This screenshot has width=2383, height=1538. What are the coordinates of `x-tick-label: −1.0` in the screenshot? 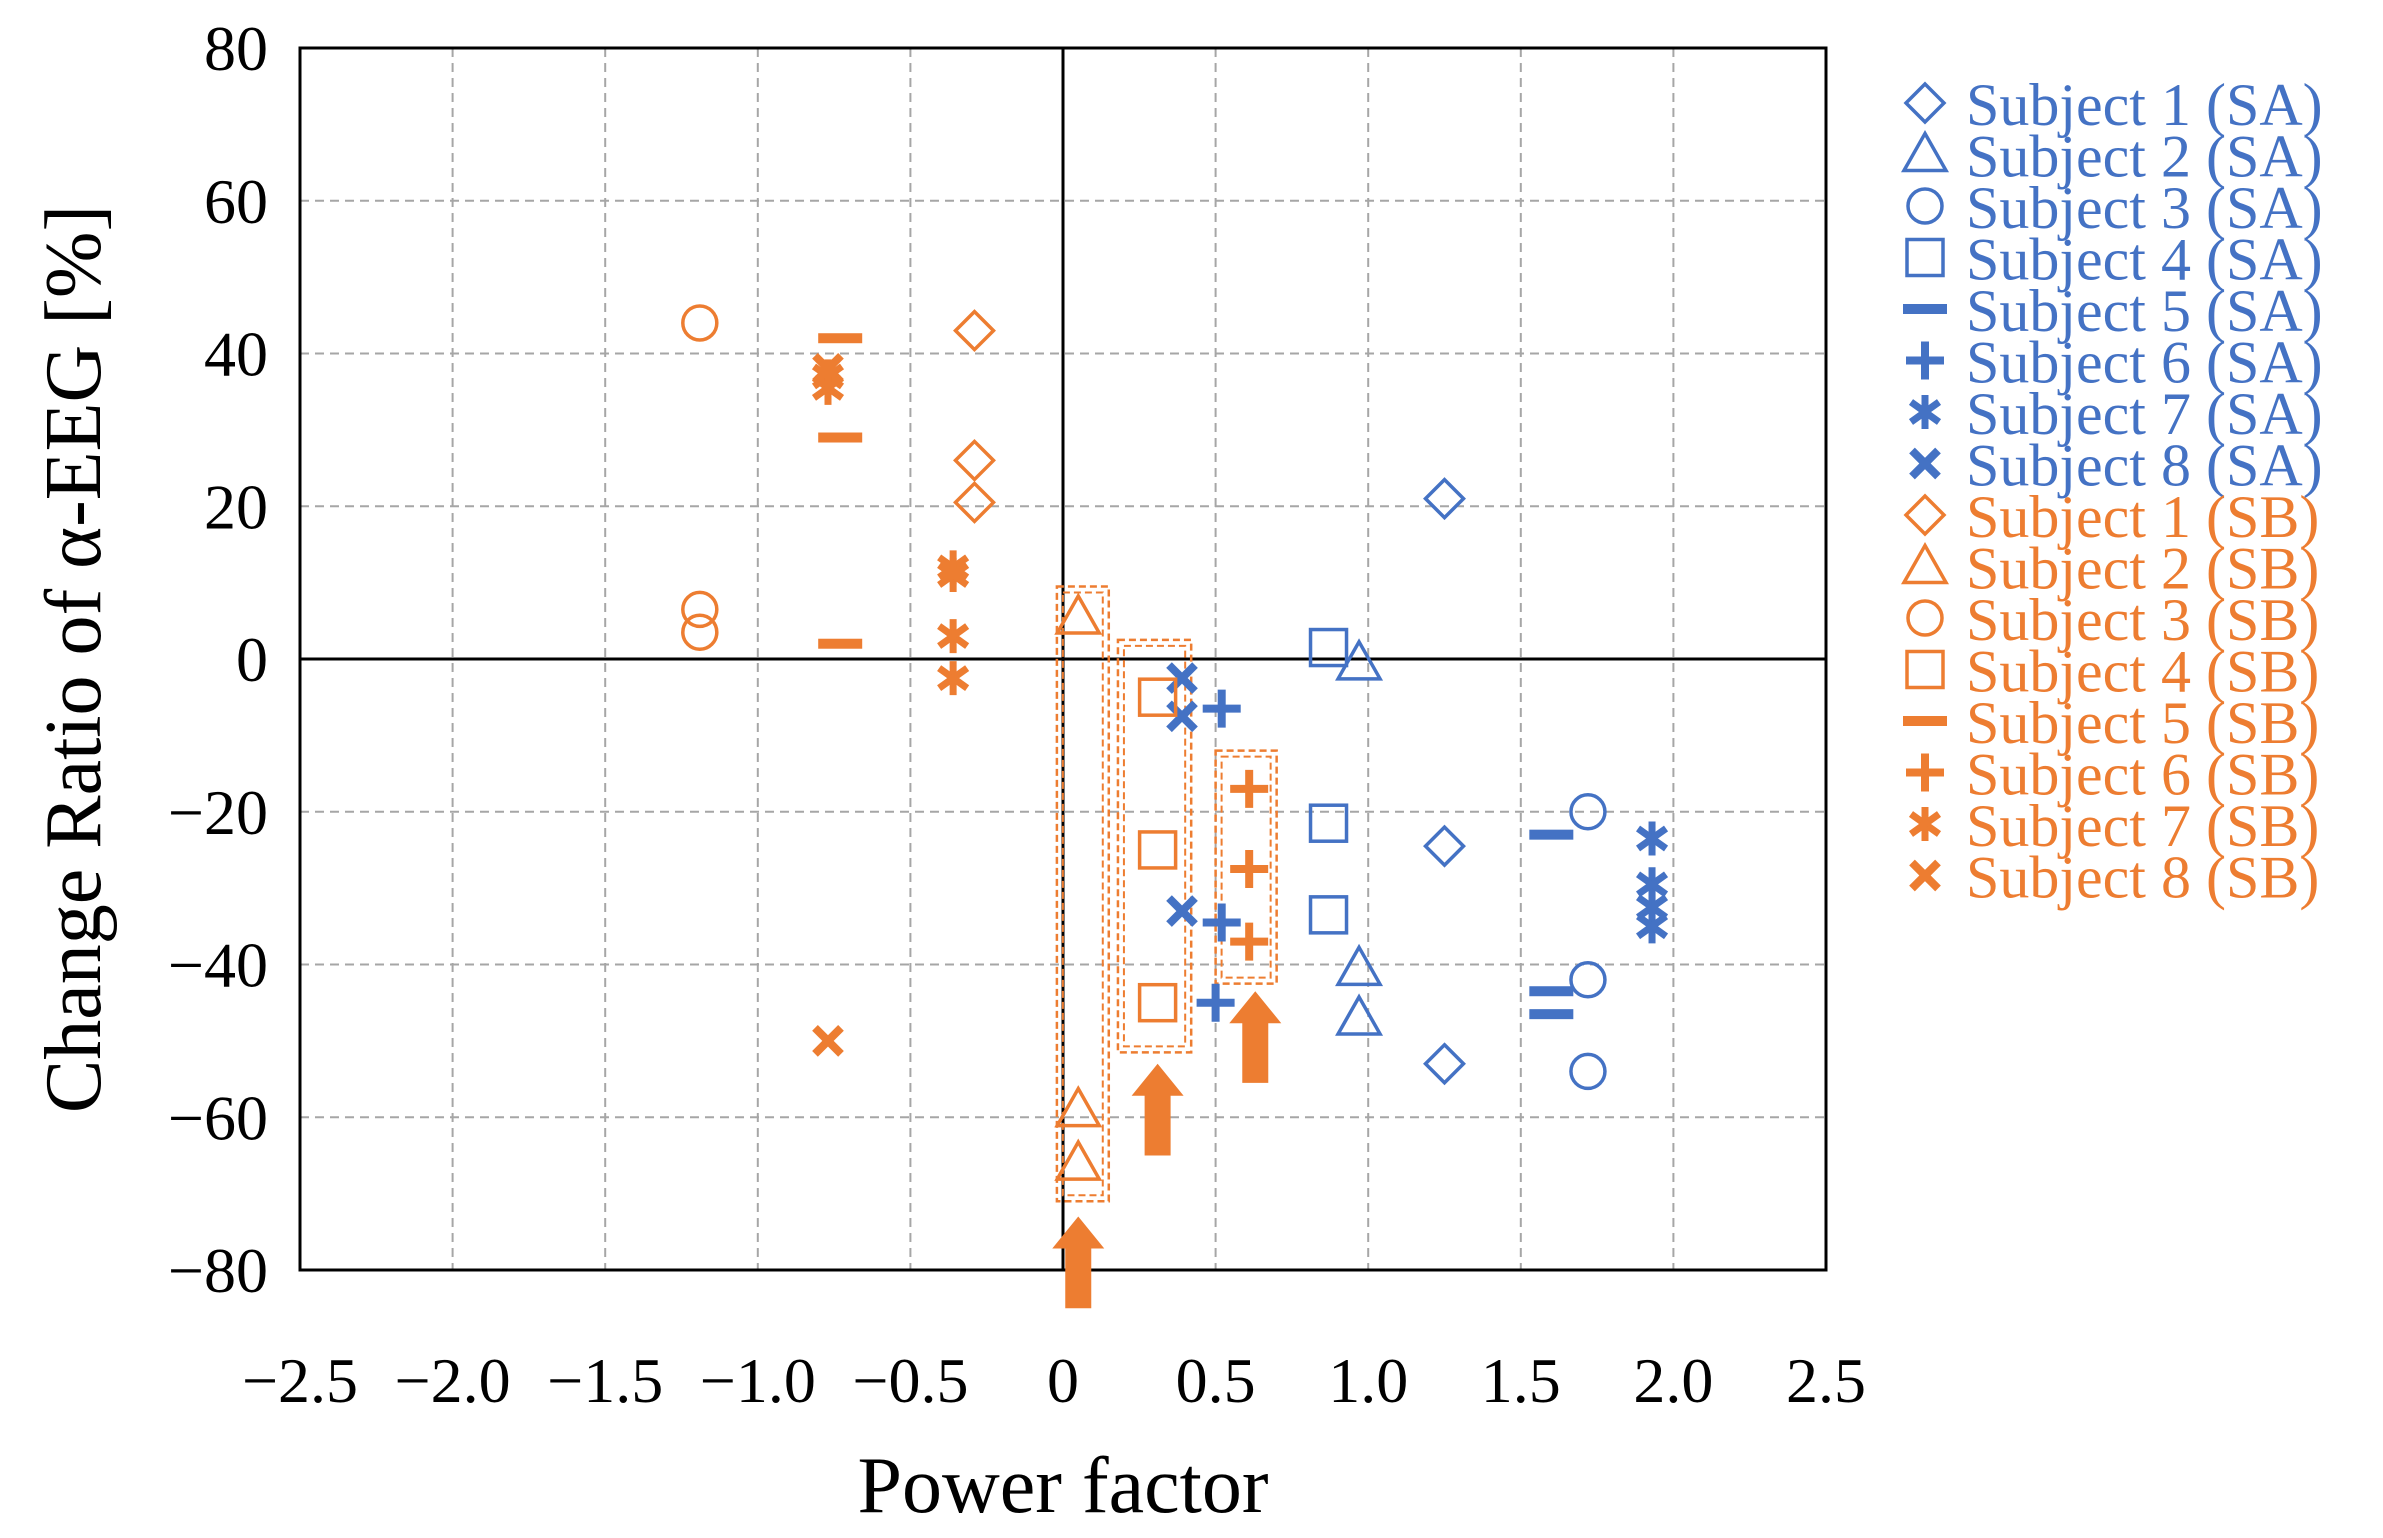 It's located at (758, 1380).